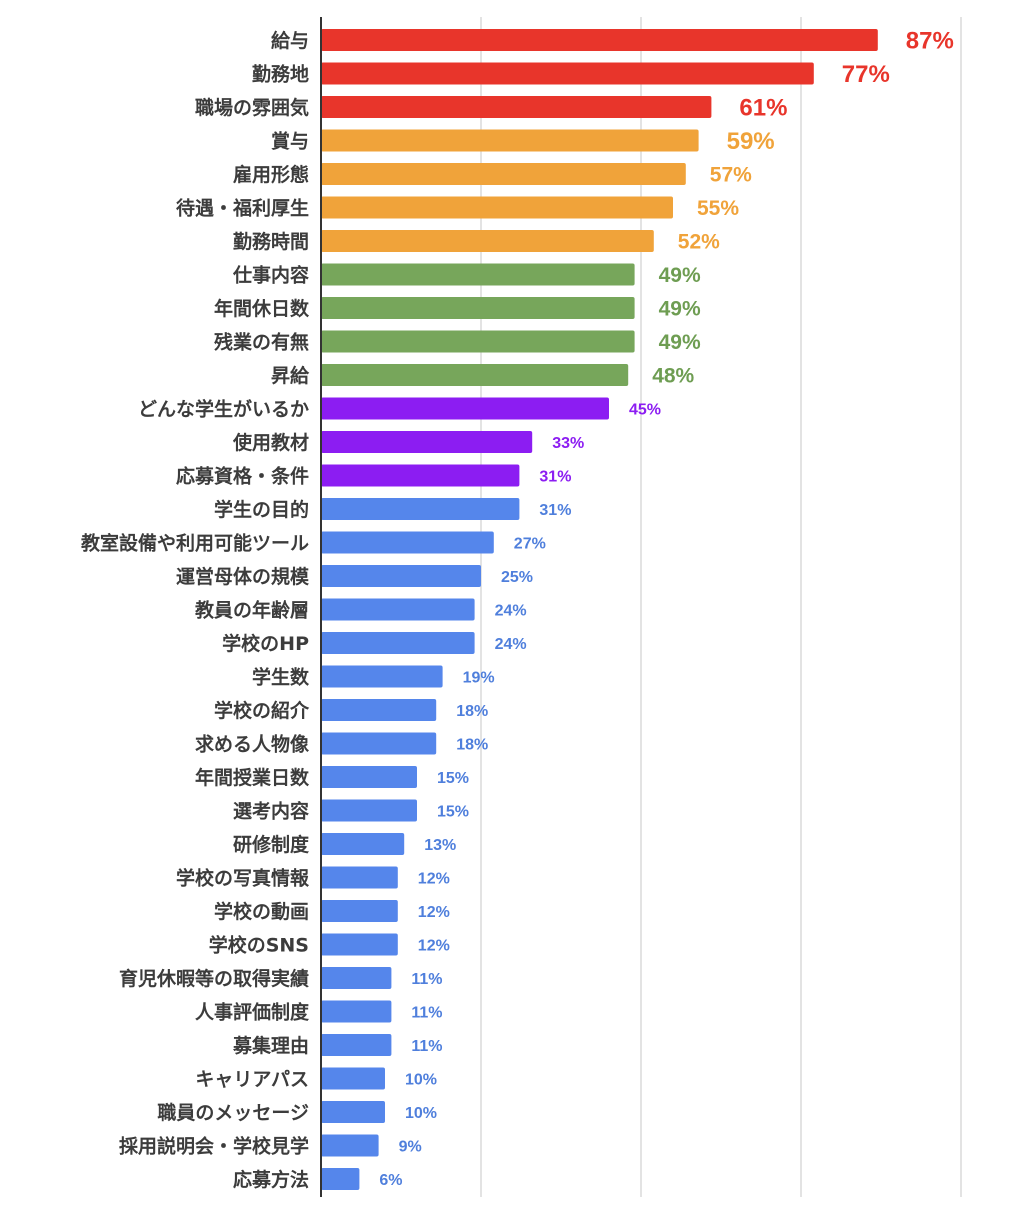  What do you see at coordinates (252, 610) in the screenshot?
I see `category-label: 教員の年齢層` at bounding box center [252, 610].